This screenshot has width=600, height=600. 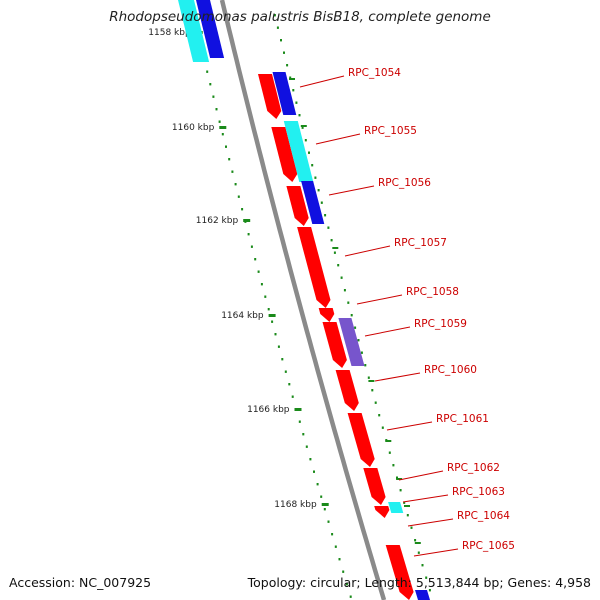 I want to click on gene-label-rpc-1058: RPC_1058, so click(x=432, y=292).